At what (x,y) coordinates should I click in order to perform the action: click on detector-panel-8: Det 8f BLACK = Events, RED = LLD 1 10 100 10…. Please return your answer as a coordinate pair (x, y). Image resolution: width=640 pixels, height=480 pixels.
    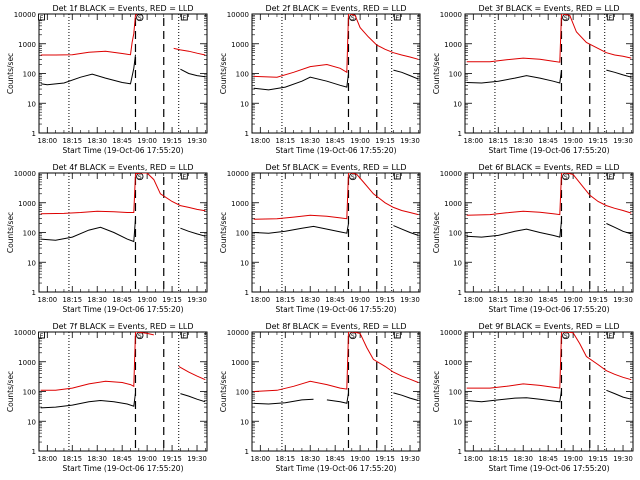
    Looking at the image, I should click on (320, 397).